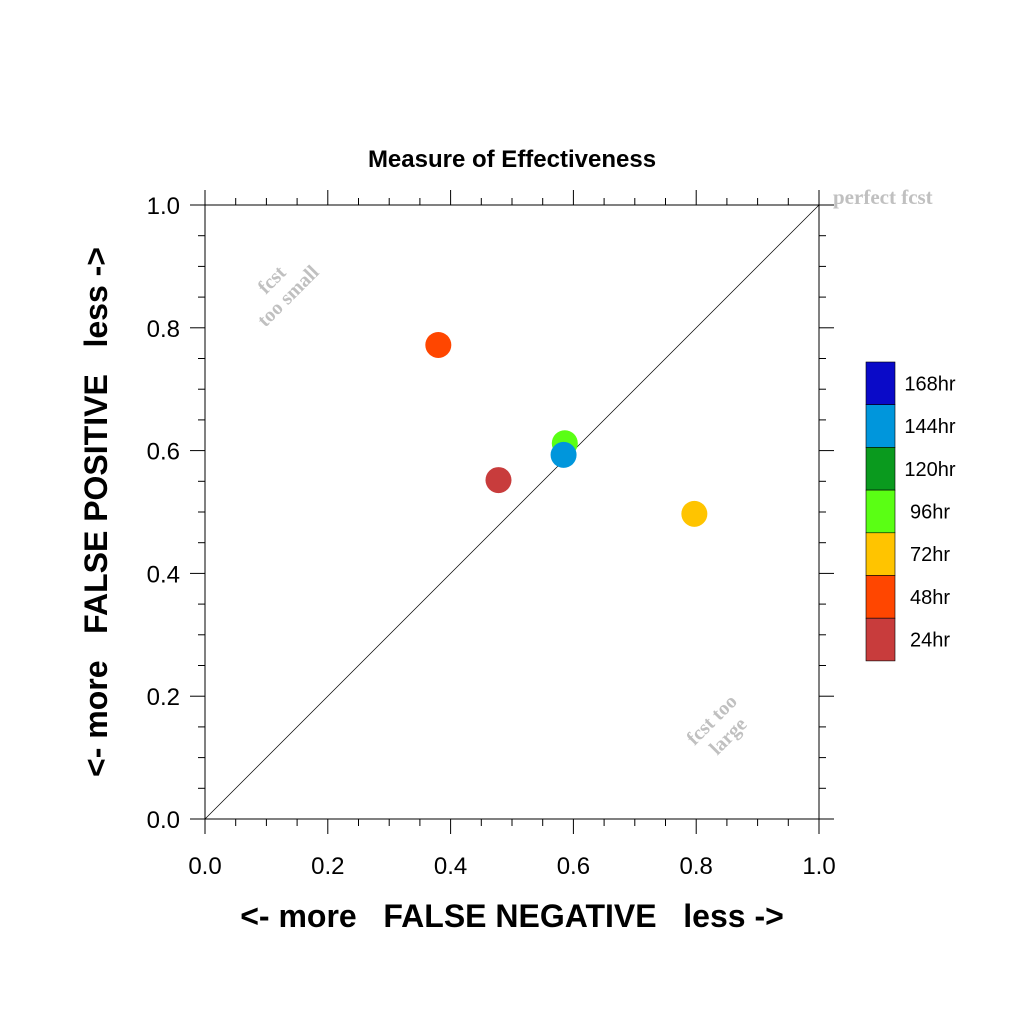 The image size is (1024, 1024). What do you see at coordinates (883, 197) in the screenshot?
I see `perfect-forecast-annotation: perfect fcst` at bounding box center [883, 197].